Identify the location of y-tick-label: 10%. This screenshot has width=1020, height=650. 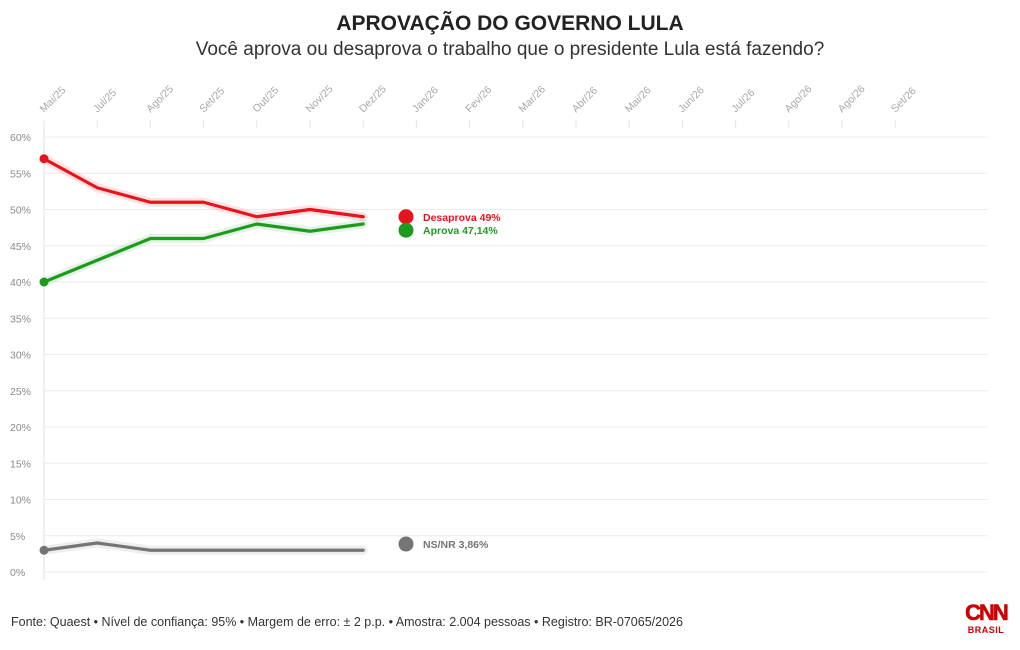
(20, 501).